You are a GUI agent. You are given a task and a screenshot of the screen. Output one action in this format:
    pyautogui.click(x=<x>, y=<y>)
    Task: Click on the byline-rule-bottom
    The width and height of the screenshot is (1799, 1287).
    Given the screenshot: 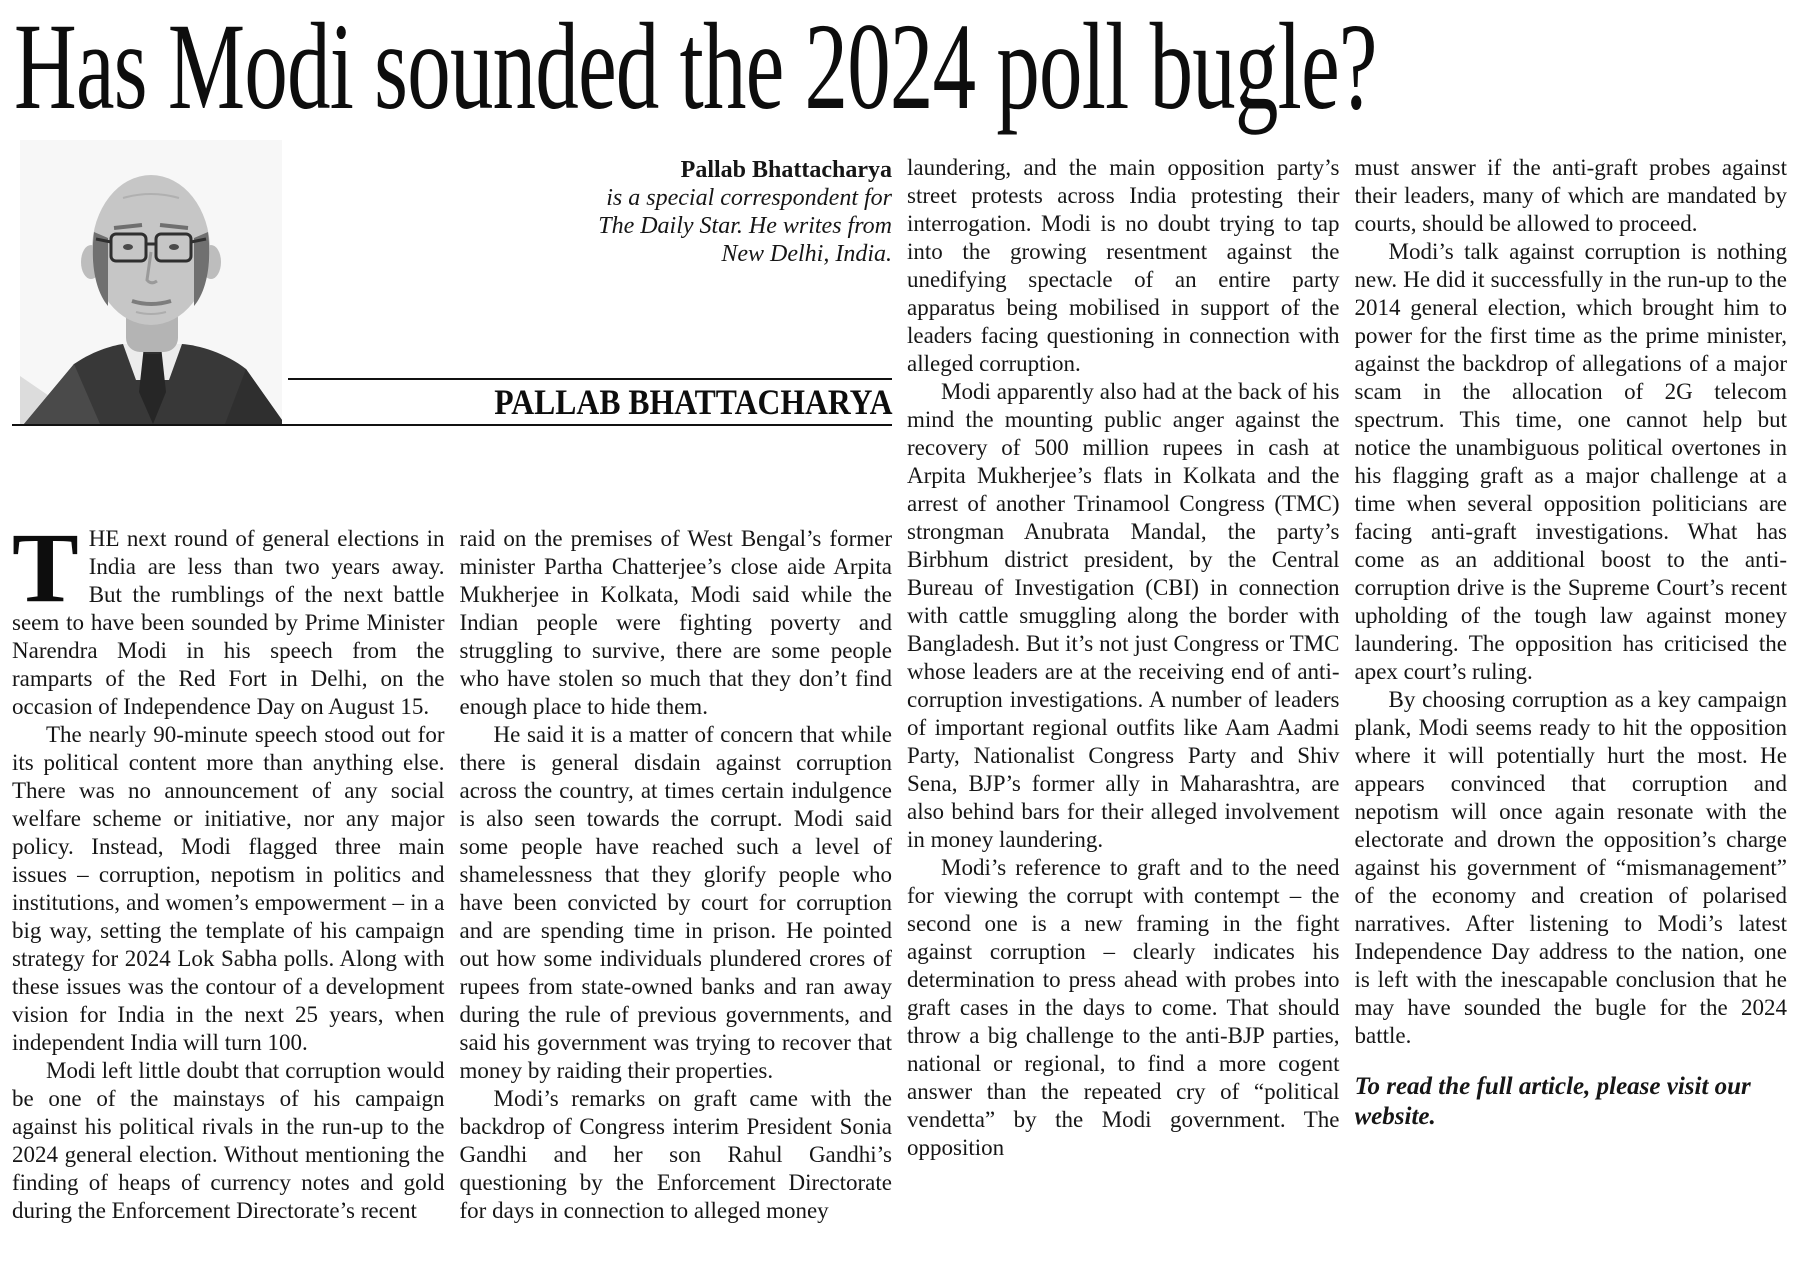 What is the action you would take?
    pyautogui.click(x=452, y=425)
    